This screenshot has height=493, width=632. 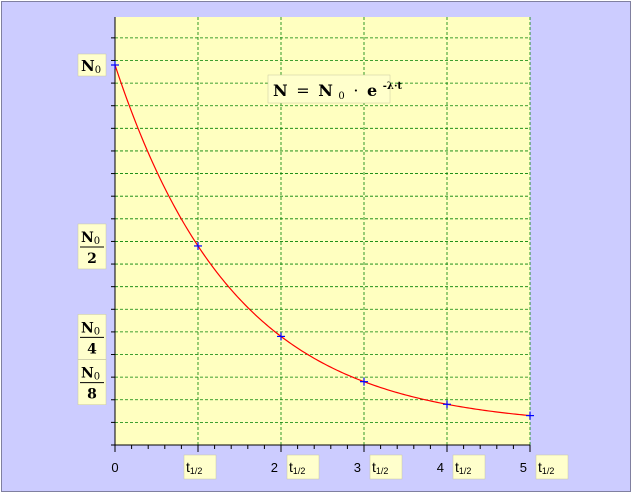 I want to click on formula-box: N = N 0 · e -λ·t, so click(x=334, y=89).